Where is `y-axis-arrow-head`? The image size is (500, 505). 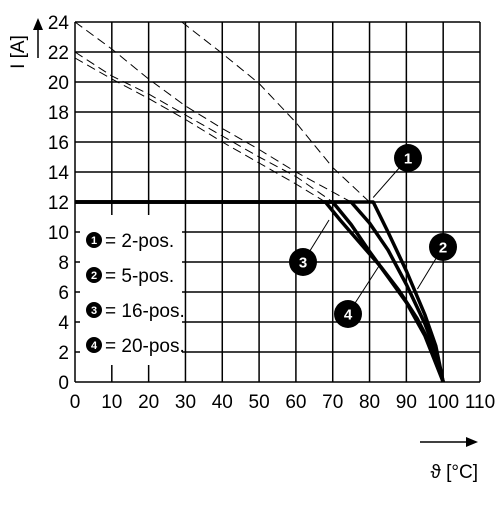 y-axis-arrow-head is located at coordinates (38, 24).